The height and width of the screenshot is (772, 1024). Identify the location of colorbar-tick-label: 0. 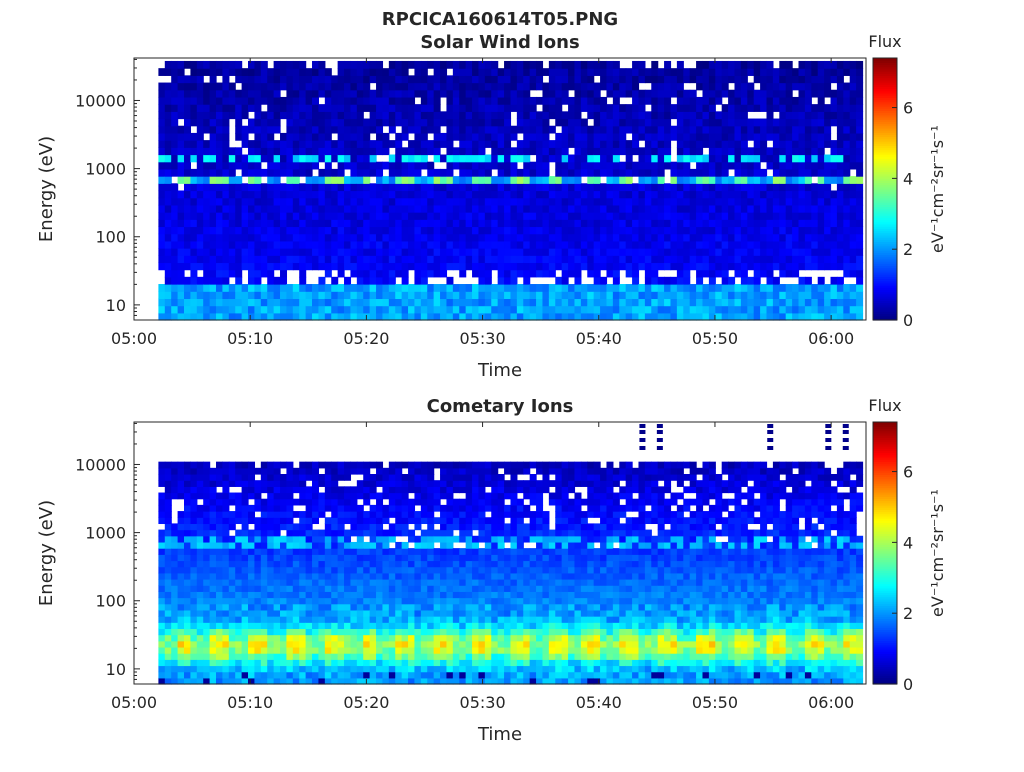
(908, 320).